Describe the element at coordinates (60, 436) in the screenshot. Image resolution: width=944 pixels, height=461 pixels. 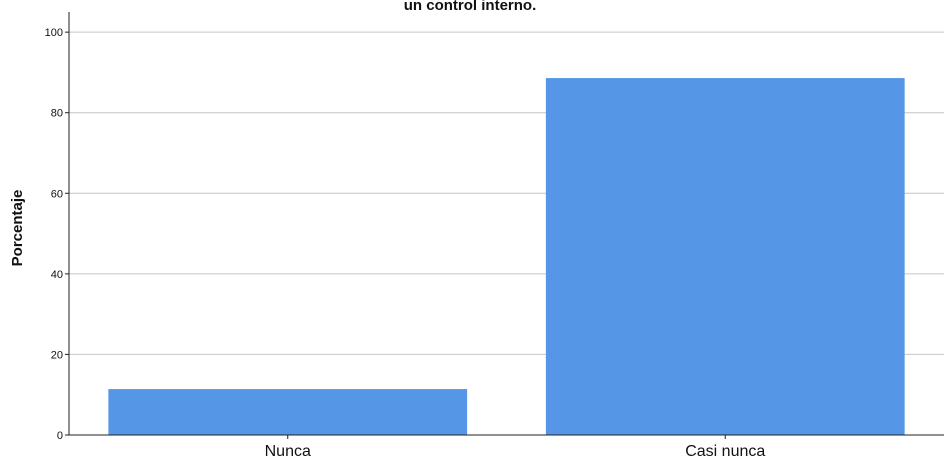
I see `y-tick-label: 0` at that location.